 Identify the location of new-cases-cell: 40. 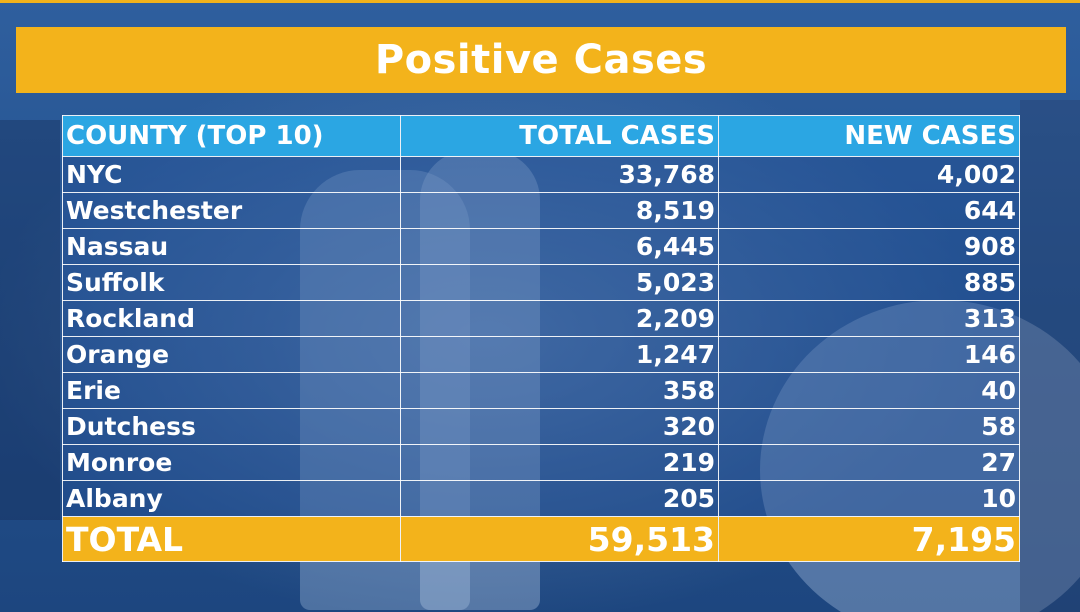
(869, 390).